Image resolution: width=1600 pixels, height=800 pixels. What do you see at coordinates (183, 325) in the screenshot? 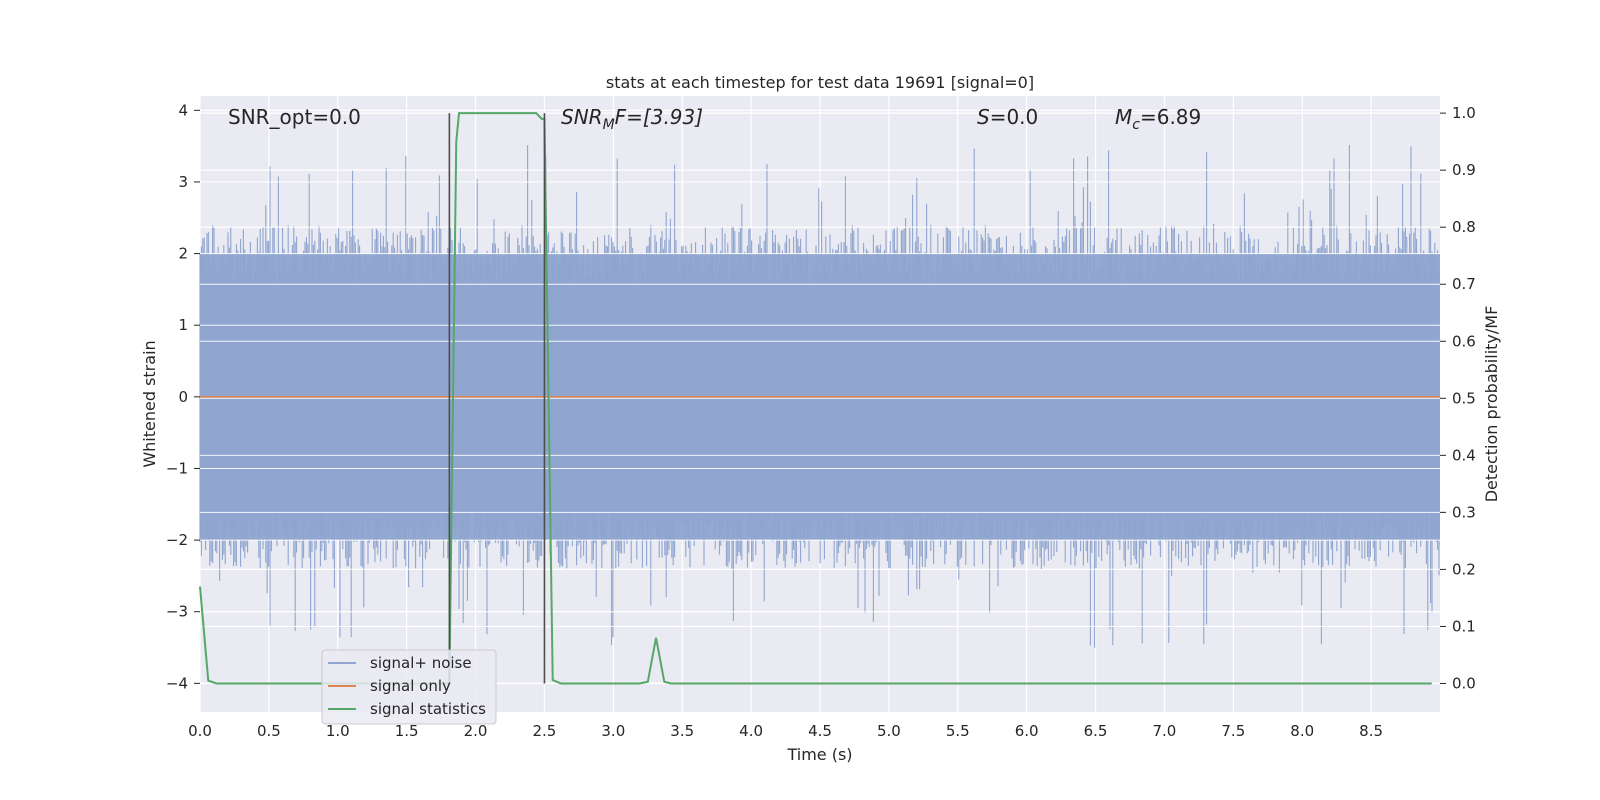
I see `y-tick-label: 1` at bounding box center [183, 325].